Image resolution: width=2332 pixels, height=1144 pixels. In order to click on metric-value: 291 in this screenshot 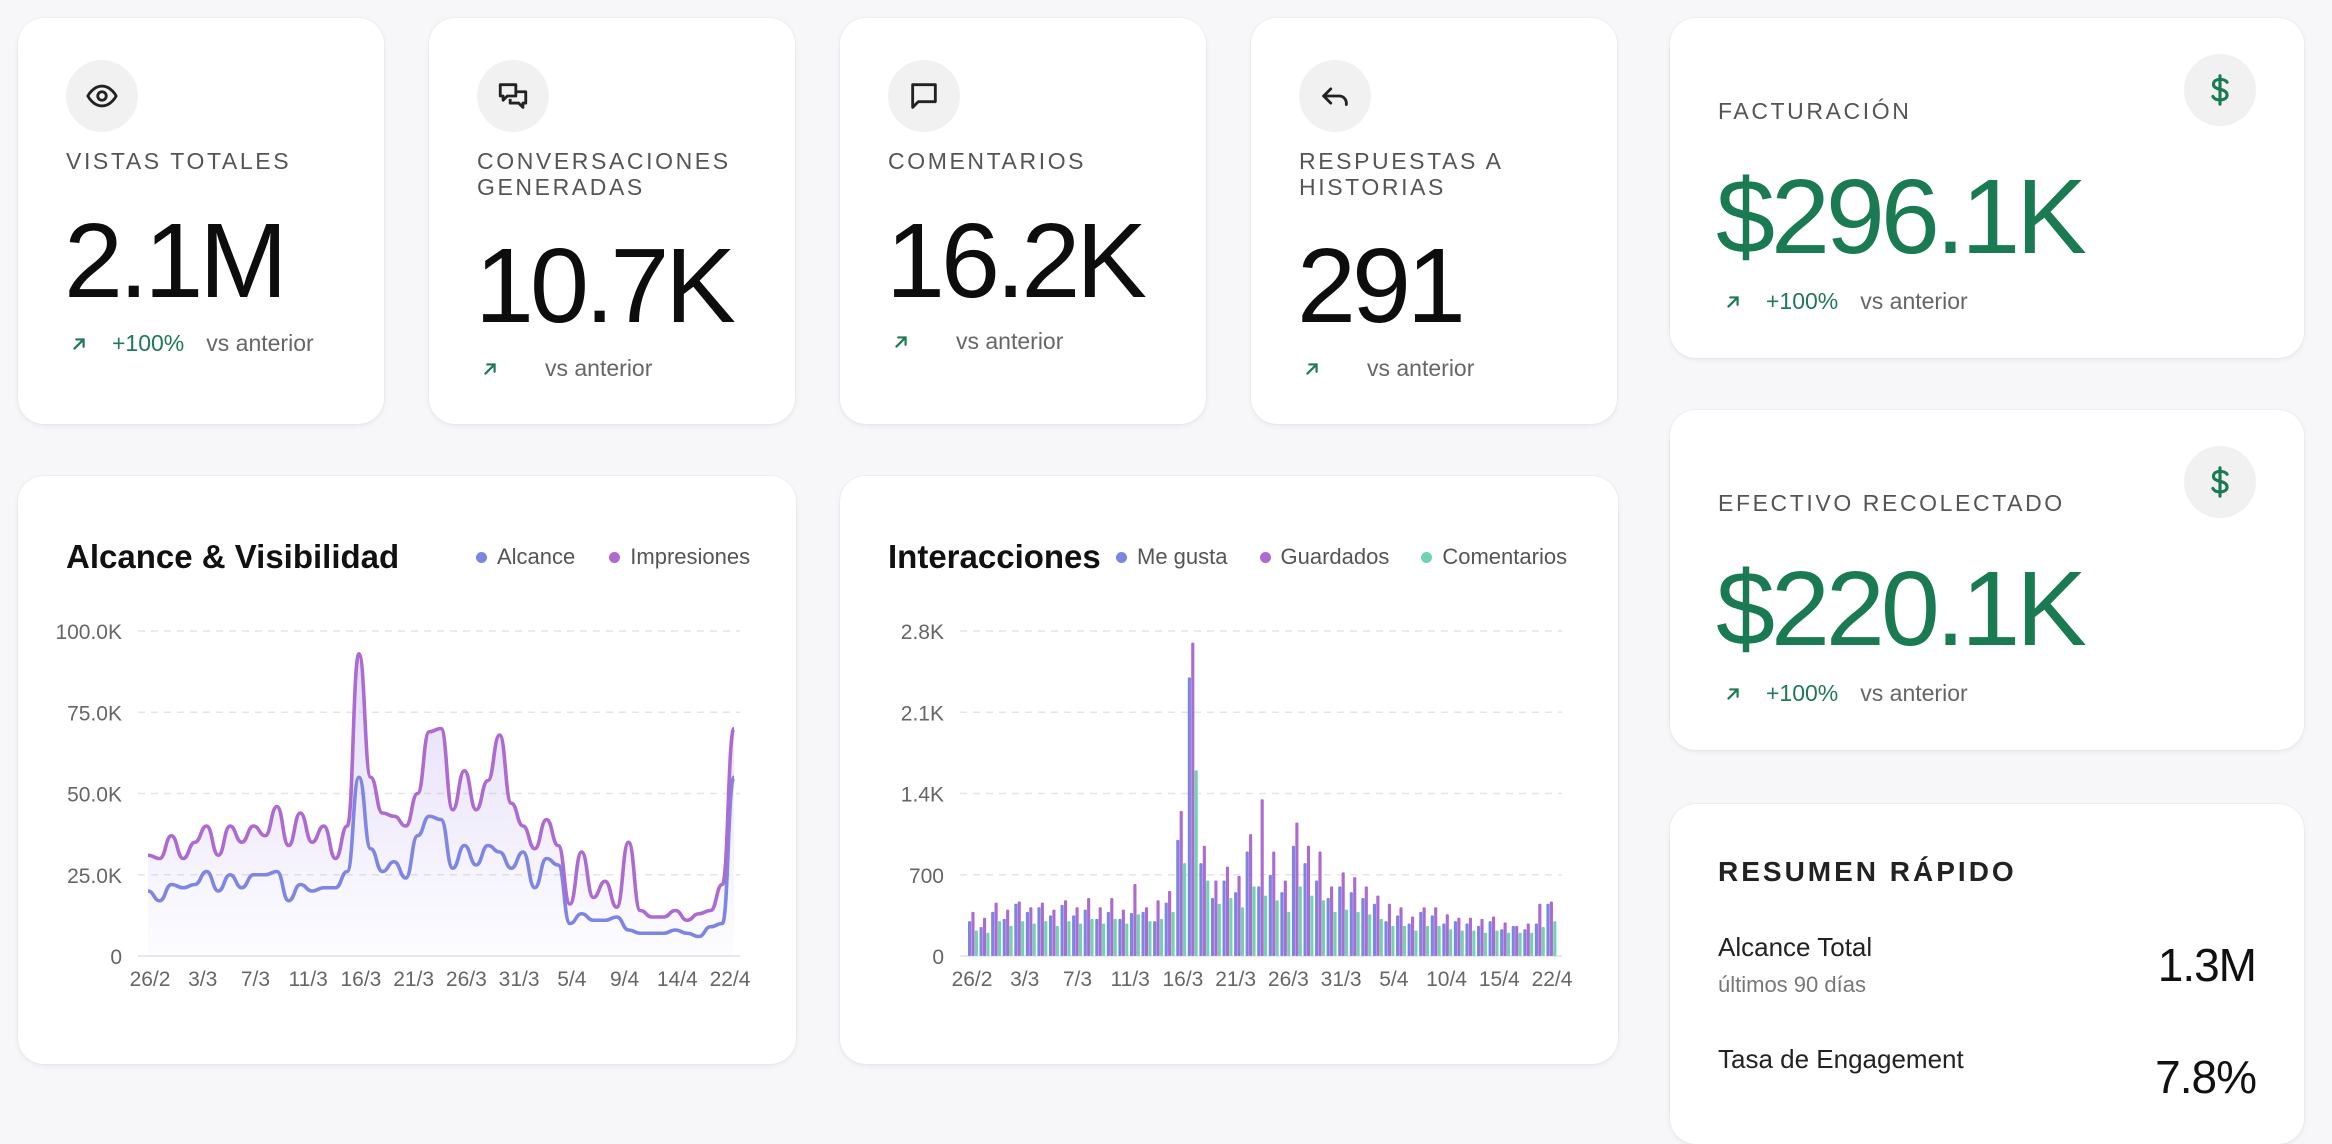, I will do `click(1381, 286)`.